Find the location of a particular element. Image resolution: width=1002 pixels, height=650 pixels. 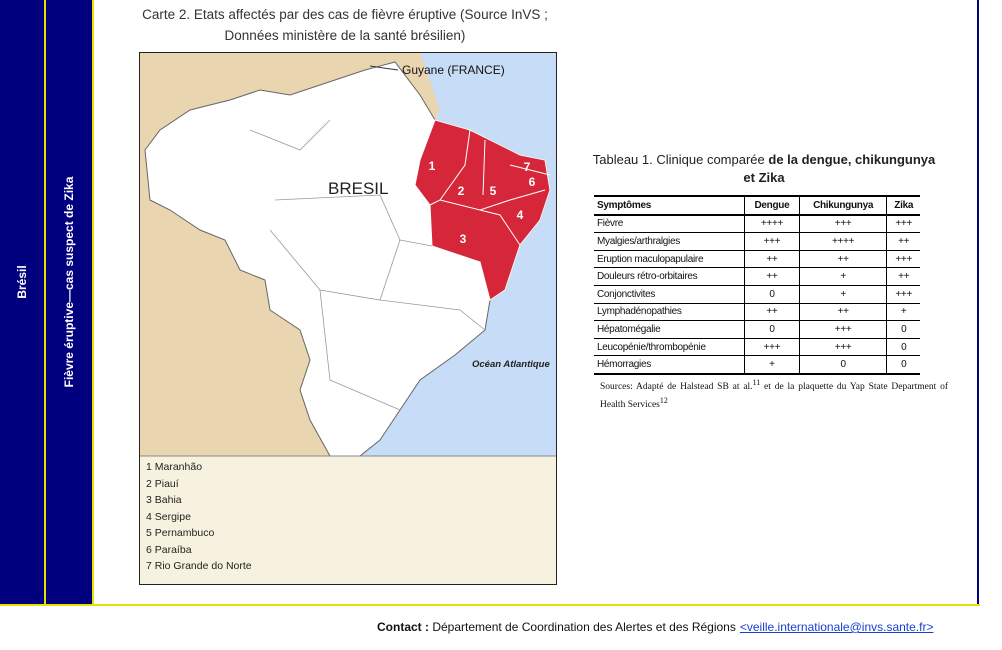

state-numbers: 1 2 3 4 5 67 is located at coordinates (482, 202).